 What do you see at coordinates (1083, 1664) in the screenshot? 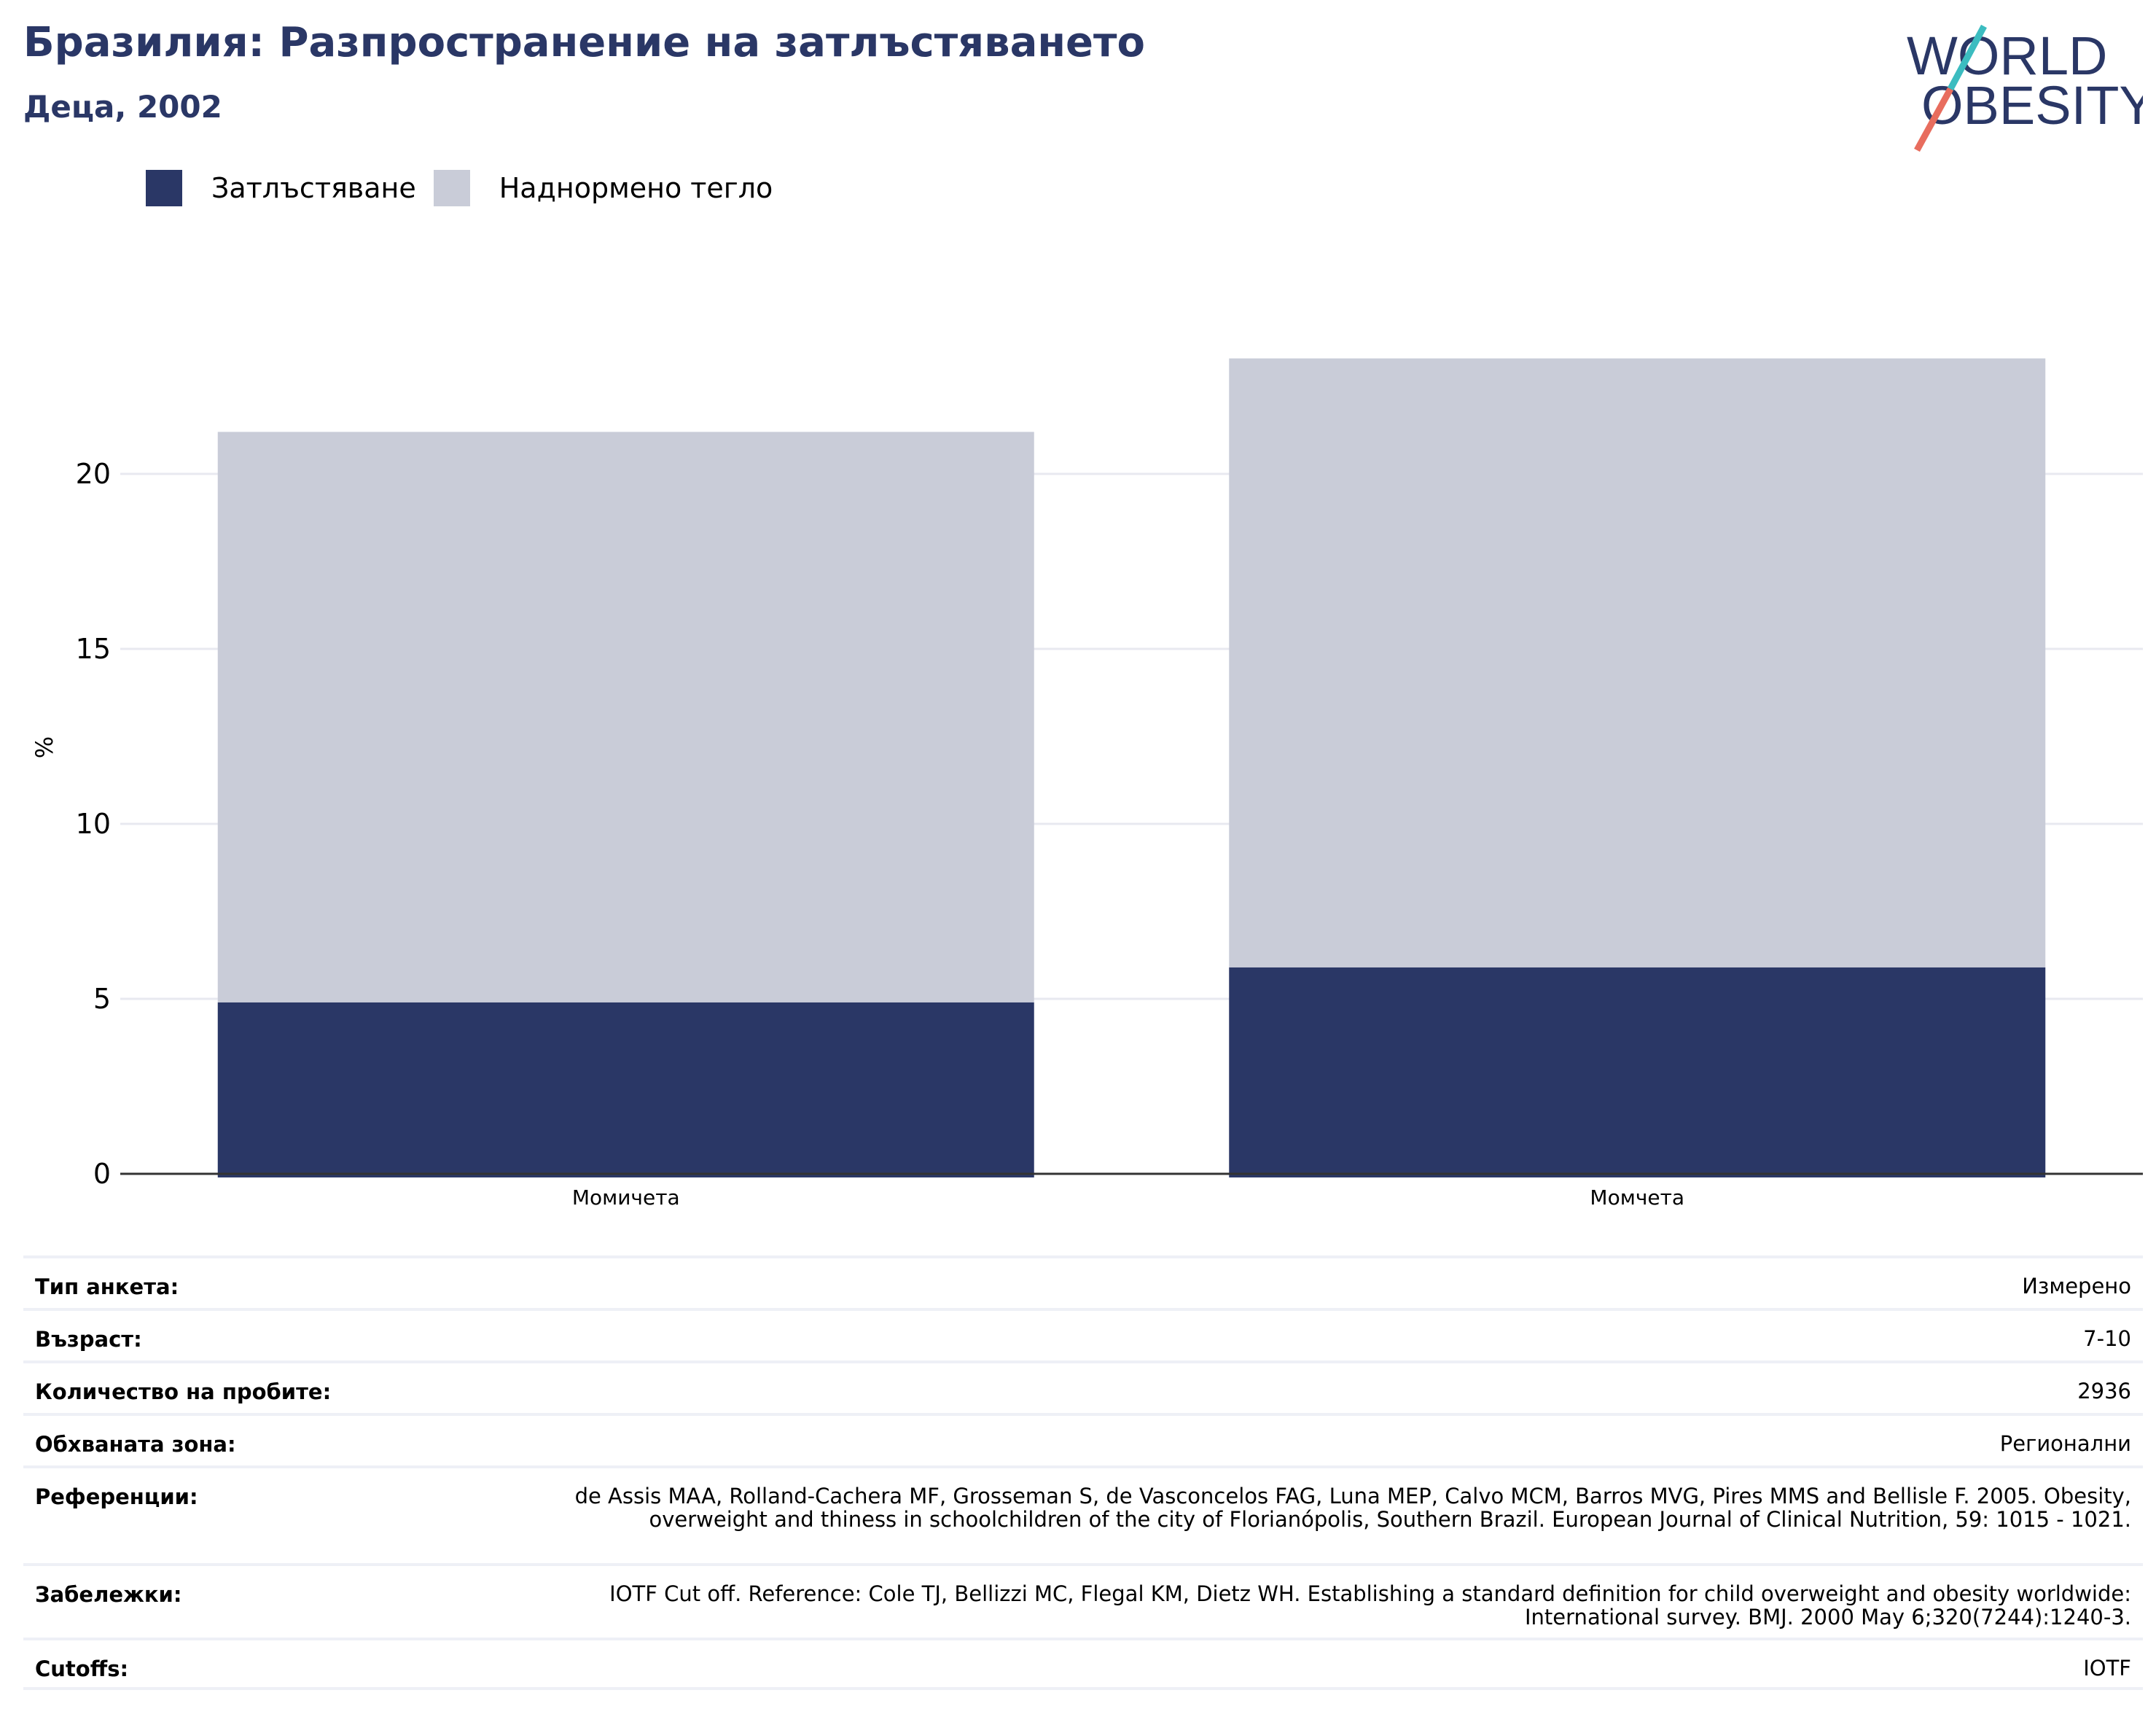
I see `info-row-cutoffs: Cutoffs: IOTF` at bounding box center [1083, 1664].